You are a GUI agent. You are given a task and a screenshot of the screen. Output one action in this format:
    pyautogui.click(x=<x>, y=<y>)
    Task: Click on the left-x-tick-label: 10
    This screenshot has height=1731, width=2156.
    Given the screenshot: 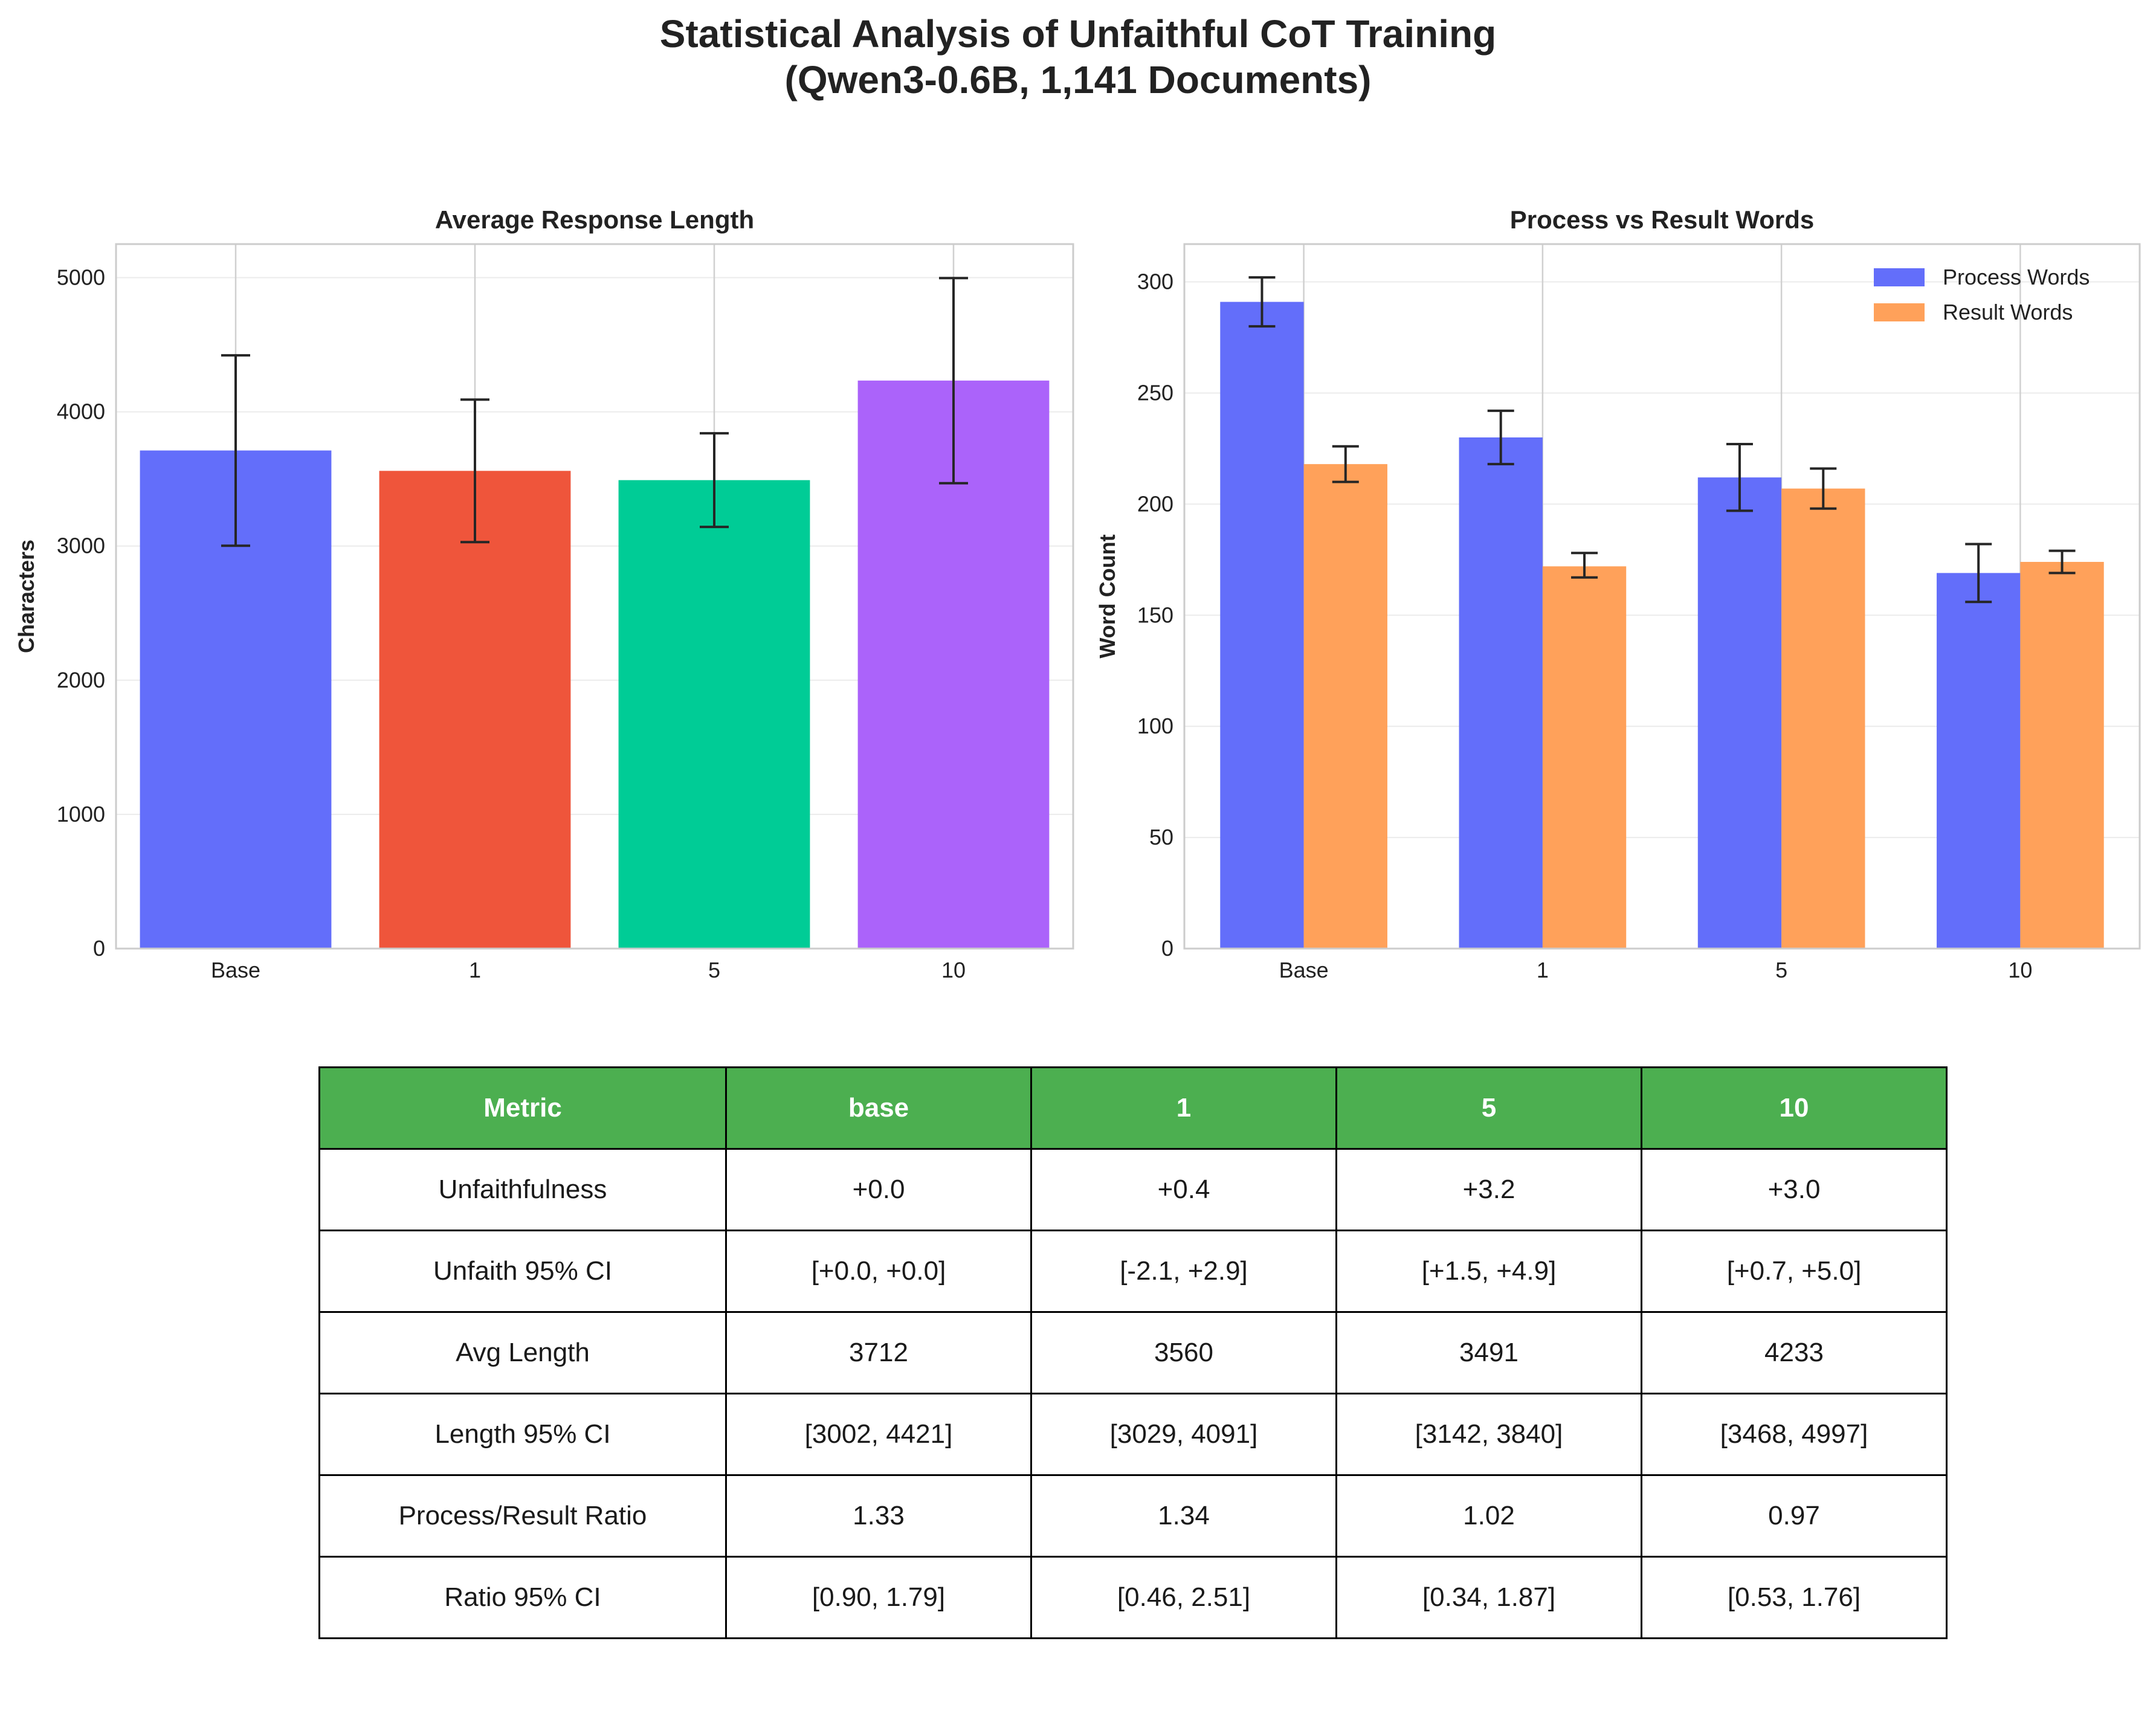 What is the action you would take?
    pyautogui.click(x=953, y=970)
    